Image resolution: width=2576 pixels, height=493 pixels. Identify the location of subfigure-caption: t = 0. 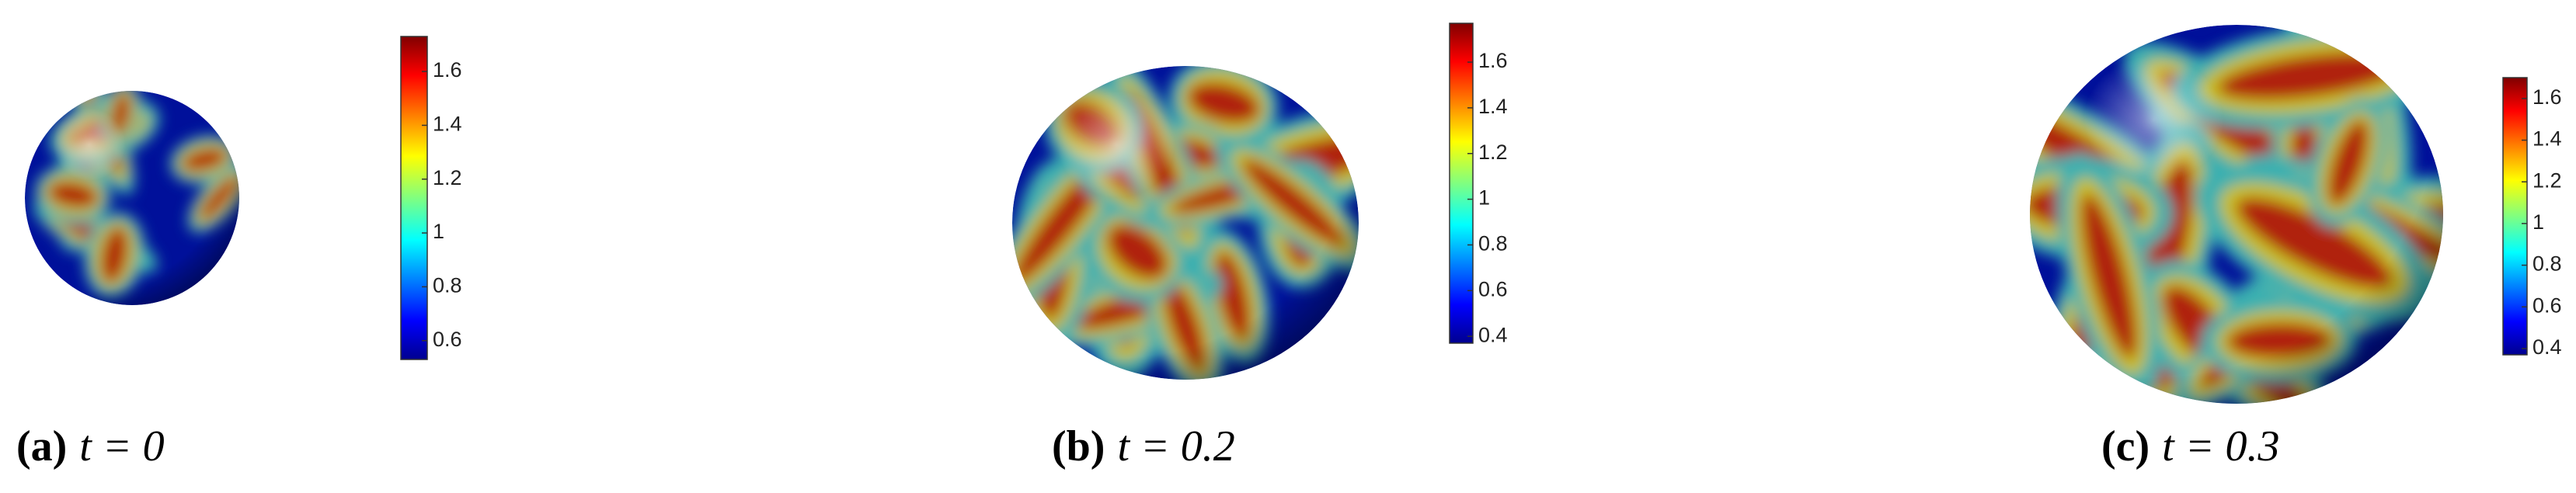
(122, 446).